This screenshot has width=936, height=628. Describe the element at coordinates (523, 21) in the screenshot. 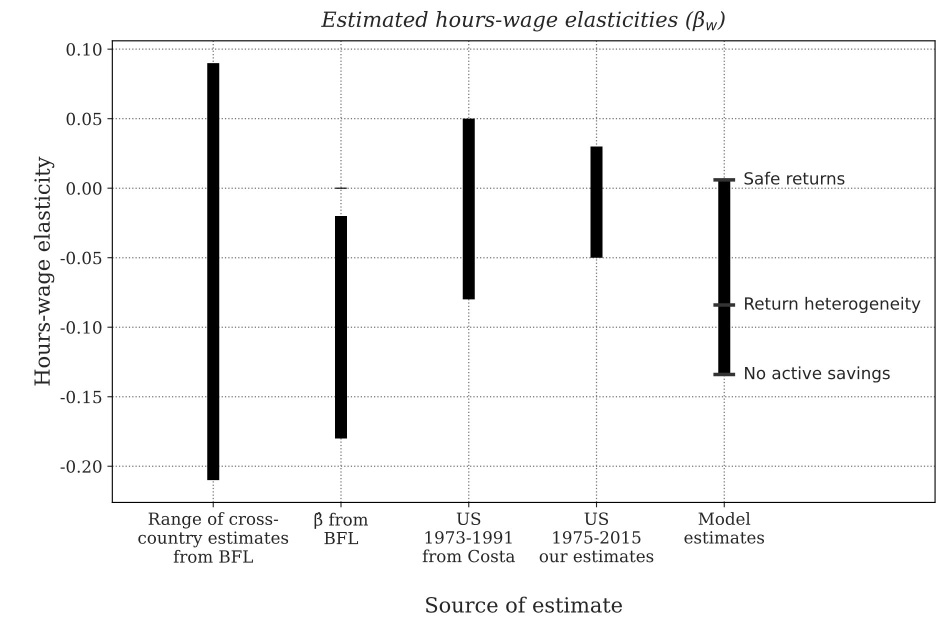

I see `chart-title: Estimated hours-wage elasticities (β$_{w}$)` at that location.